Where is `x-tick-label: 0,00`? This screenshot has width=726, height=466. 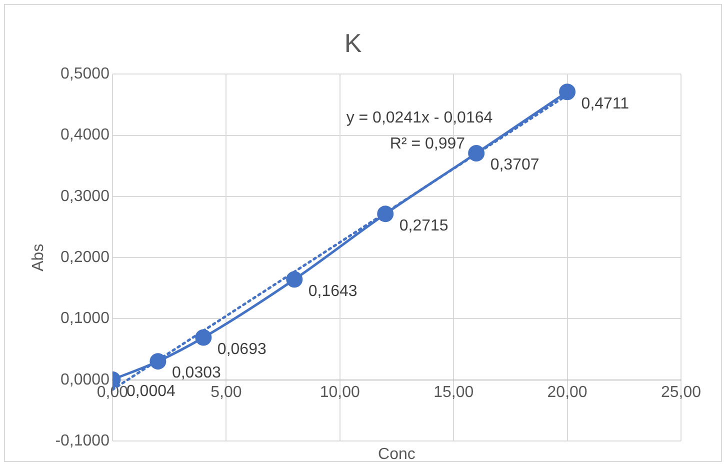 x-tick-label: 0,00 is located at coordinates (112, 392).